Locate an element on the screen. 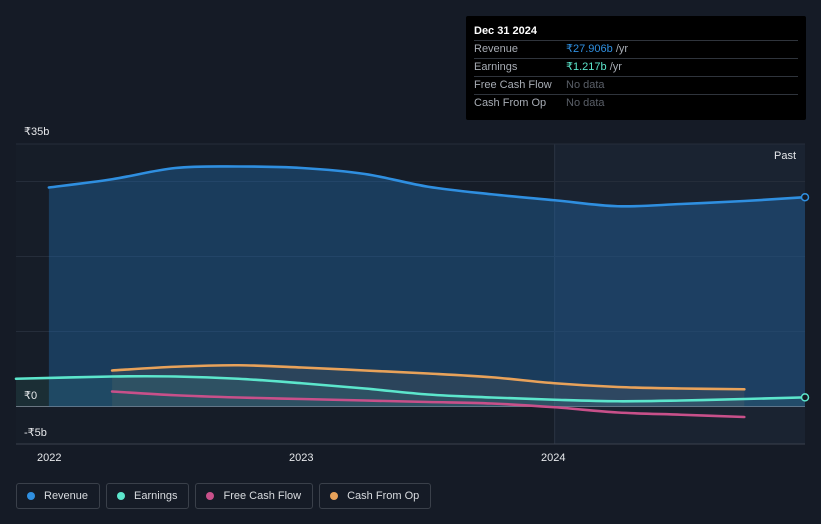 The image size is (821, 524). x-tick-label: 2023 is located at coordinates (301, 458).